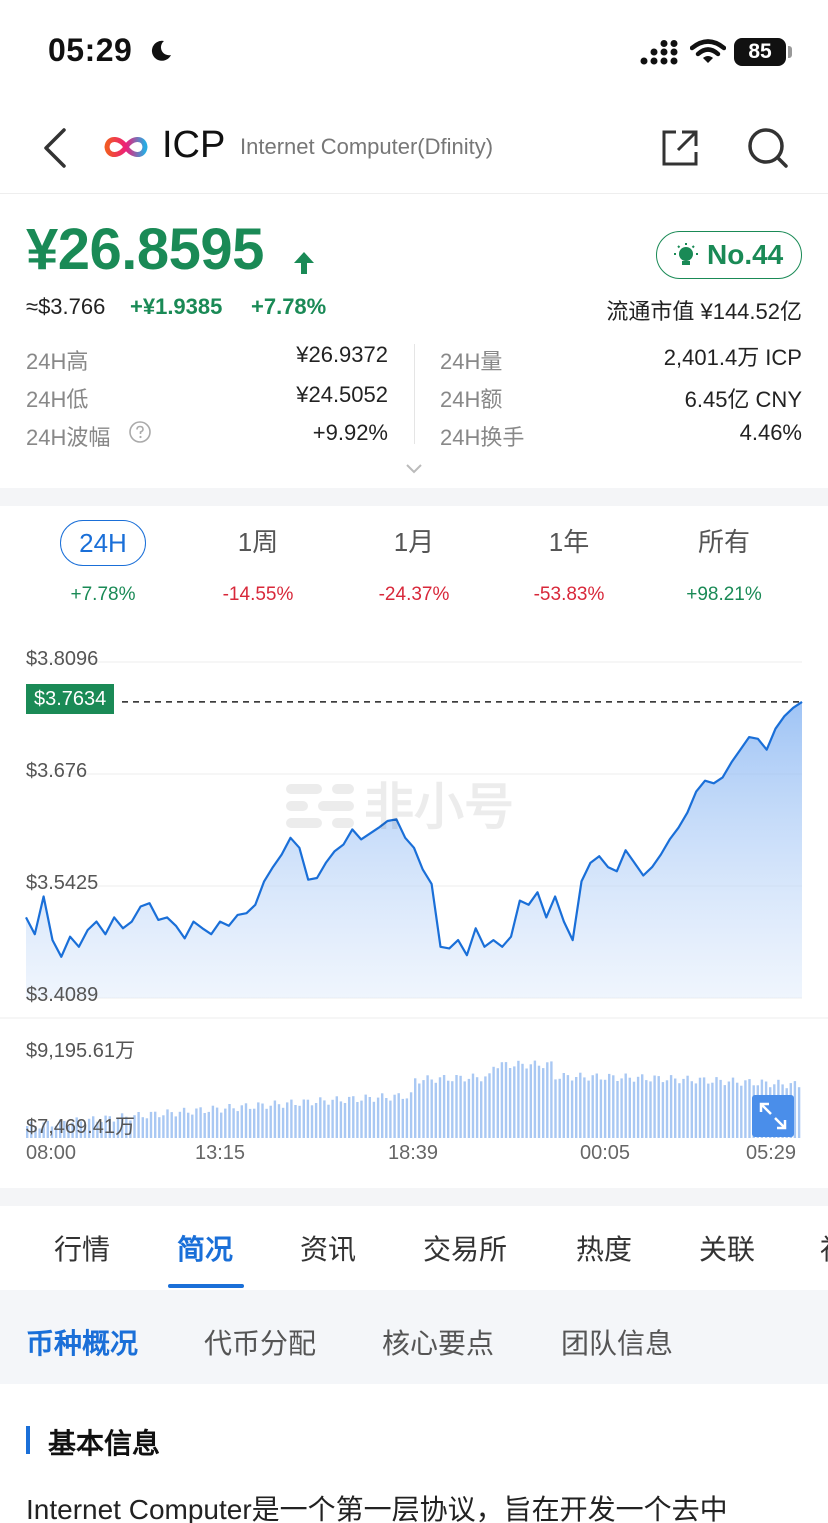 Image resolution: width=828 pixels, height=1523 pixels. Describe the element at coordinates (194, 145) in the screenshot. I see `coin-symbol: ICP` at that location.